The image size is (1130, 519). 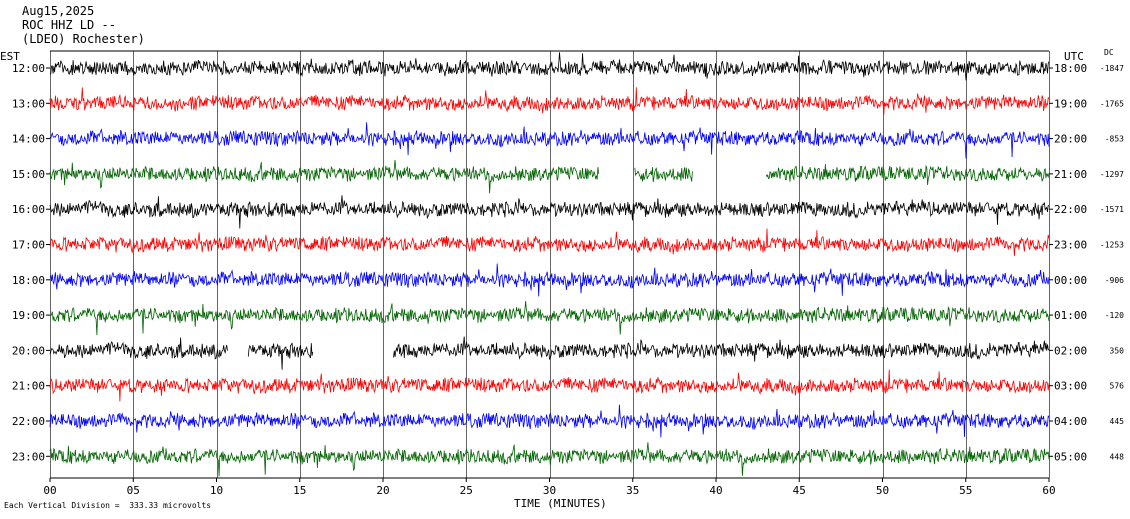 I want to click on dc-offset-value: -1765, so click(x=1112, y=103).